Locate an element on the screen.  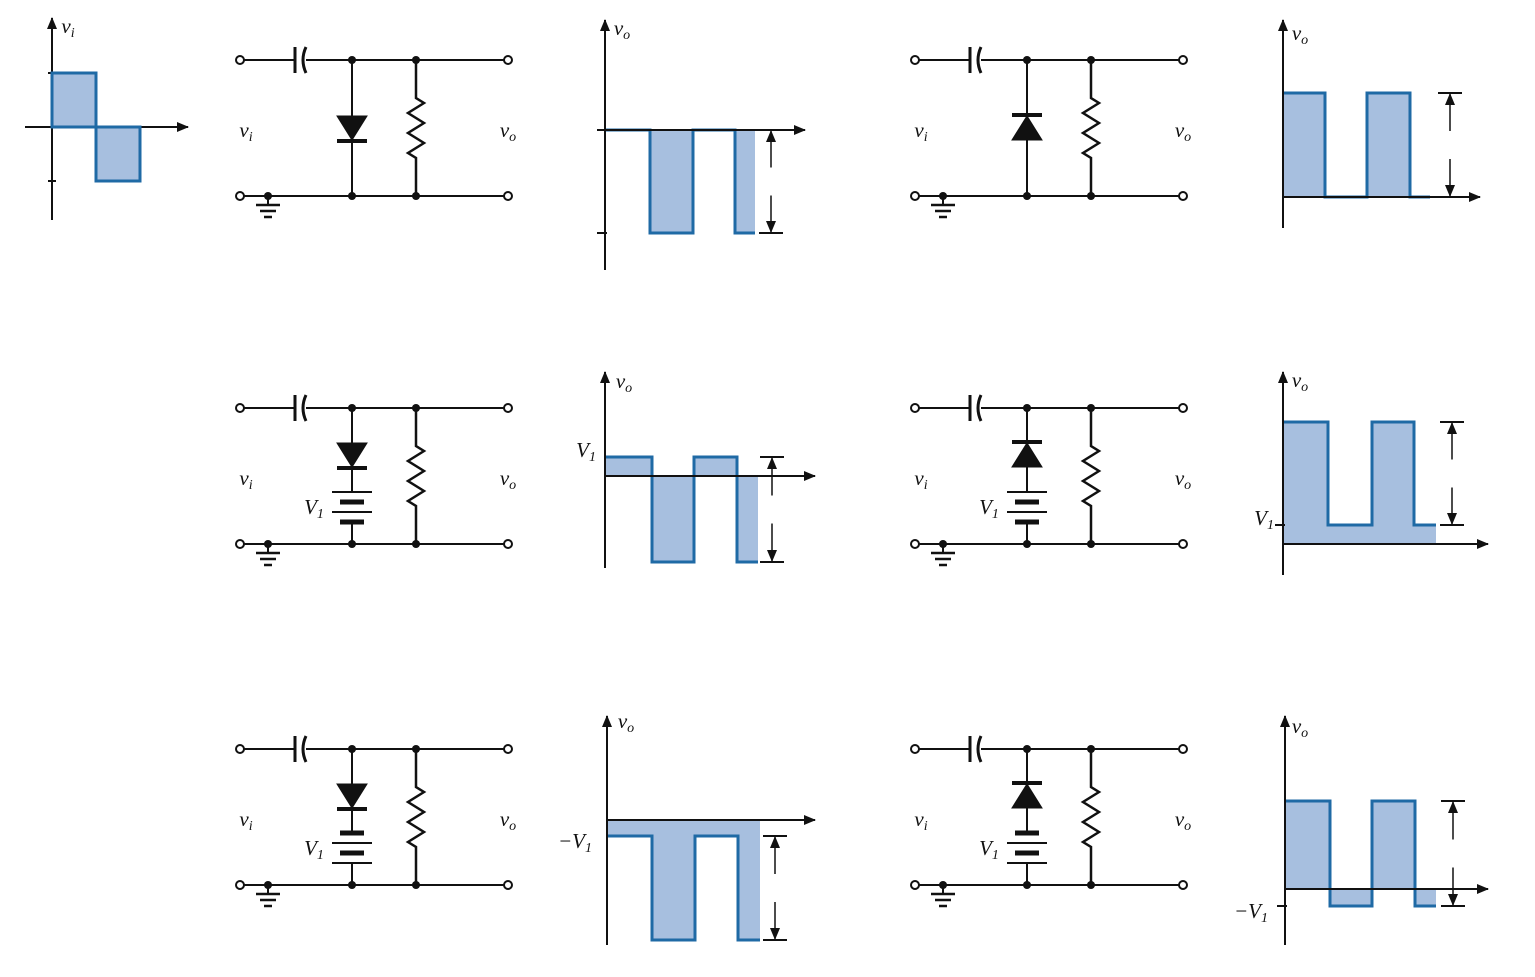
tick-label-main: V is located at coordinates (583, 450).